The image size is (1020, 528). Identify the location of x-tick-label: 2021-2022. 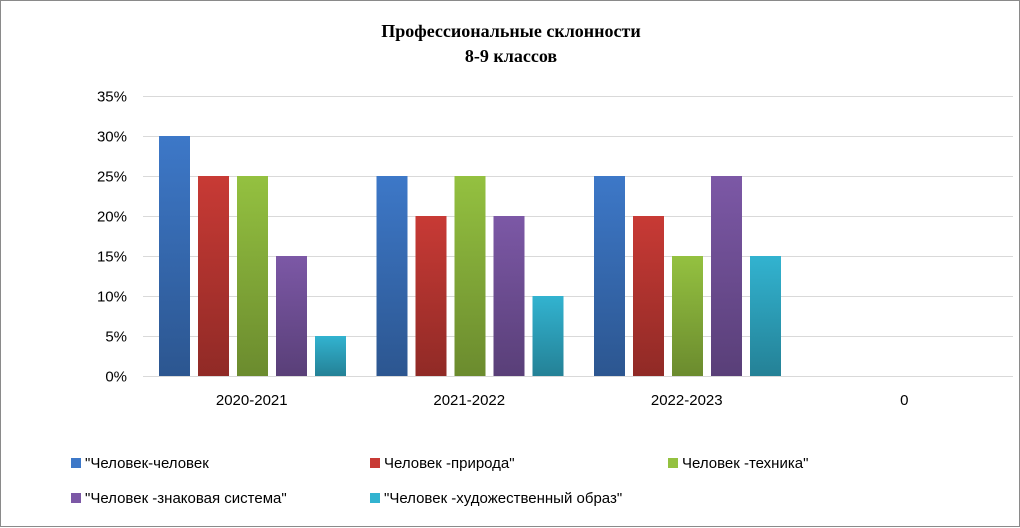
(469, 400).